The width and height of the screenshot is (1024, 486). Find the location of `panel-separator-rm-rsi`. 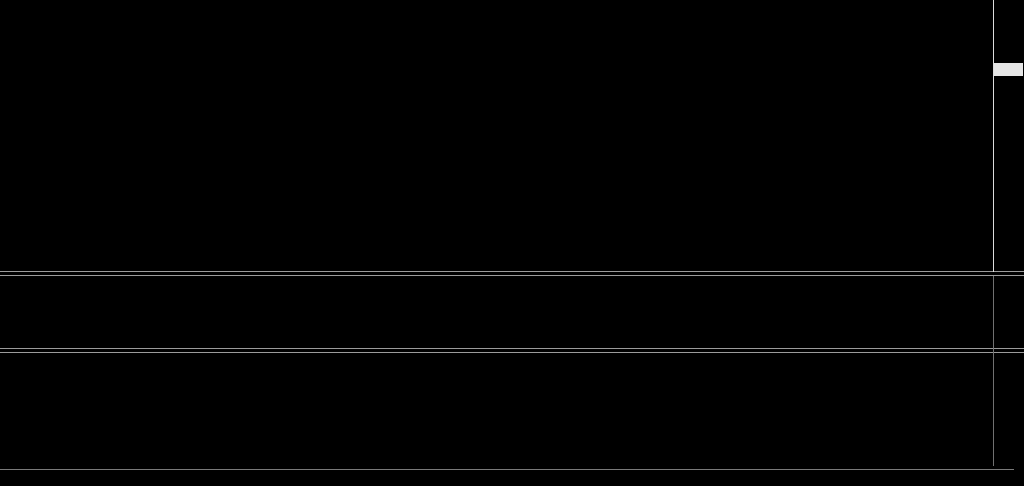

panel-separator-rm-rsi is located at coordinates (512, 350).